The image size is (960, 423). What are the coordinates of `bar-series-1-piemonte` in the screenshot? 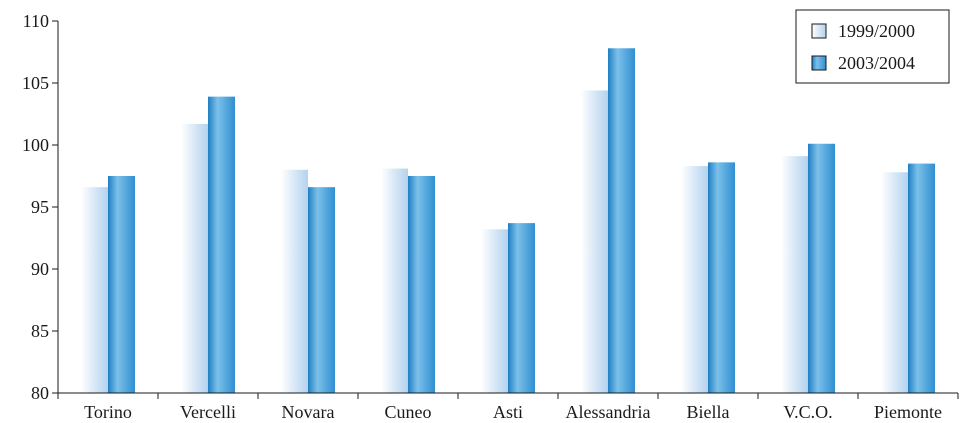 It's located at (894, 282).